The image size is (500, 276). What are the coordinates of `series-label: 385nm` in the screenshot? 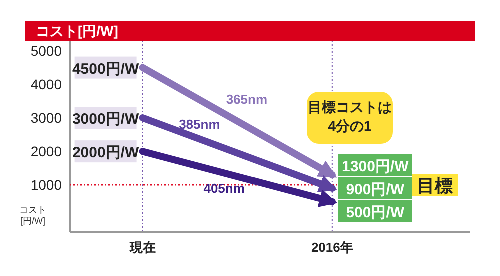 It's located at (199, 124).